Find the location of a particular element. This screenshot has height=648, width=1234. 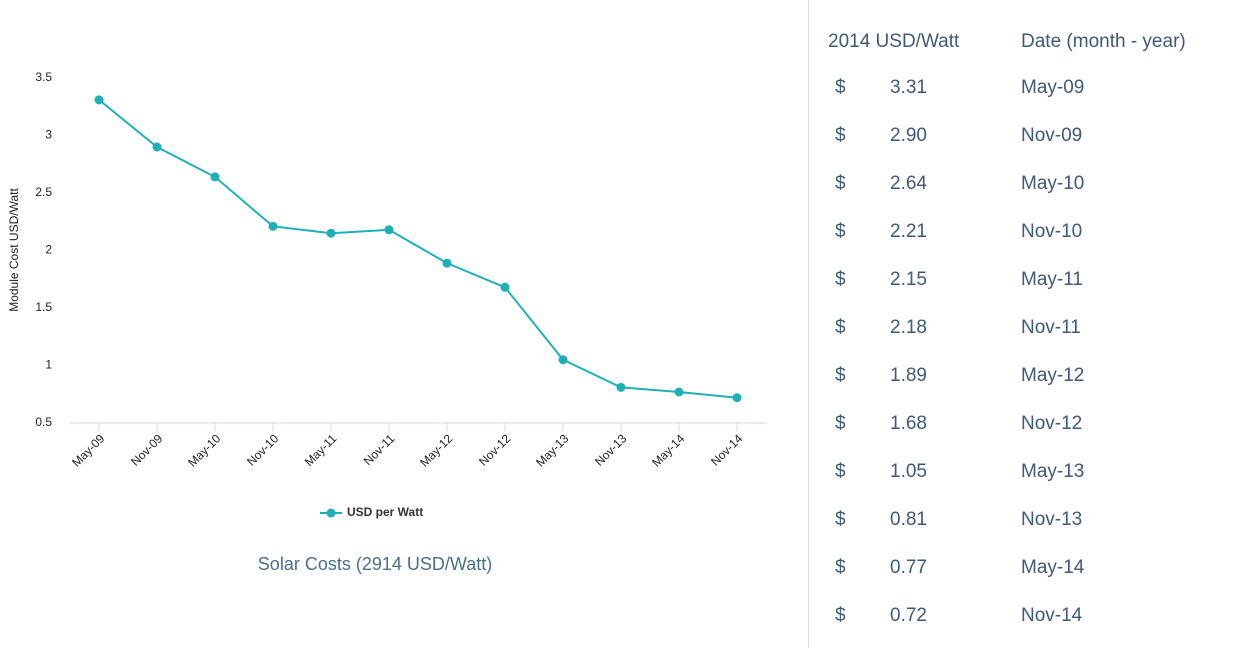

table-cell: May-13 is located at coordinates (1052, 471).